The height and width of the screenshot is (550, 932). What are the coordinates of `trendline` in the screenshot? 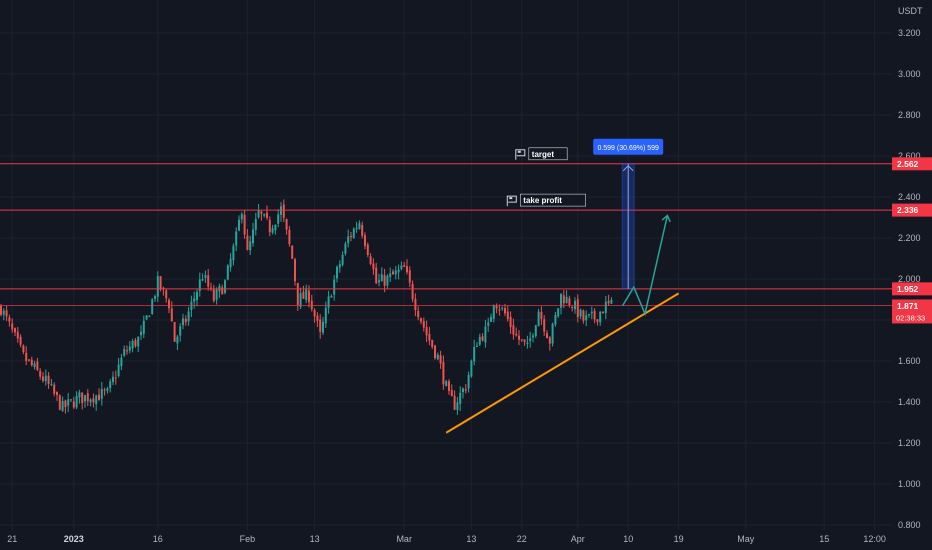 It's located at (562, 363).